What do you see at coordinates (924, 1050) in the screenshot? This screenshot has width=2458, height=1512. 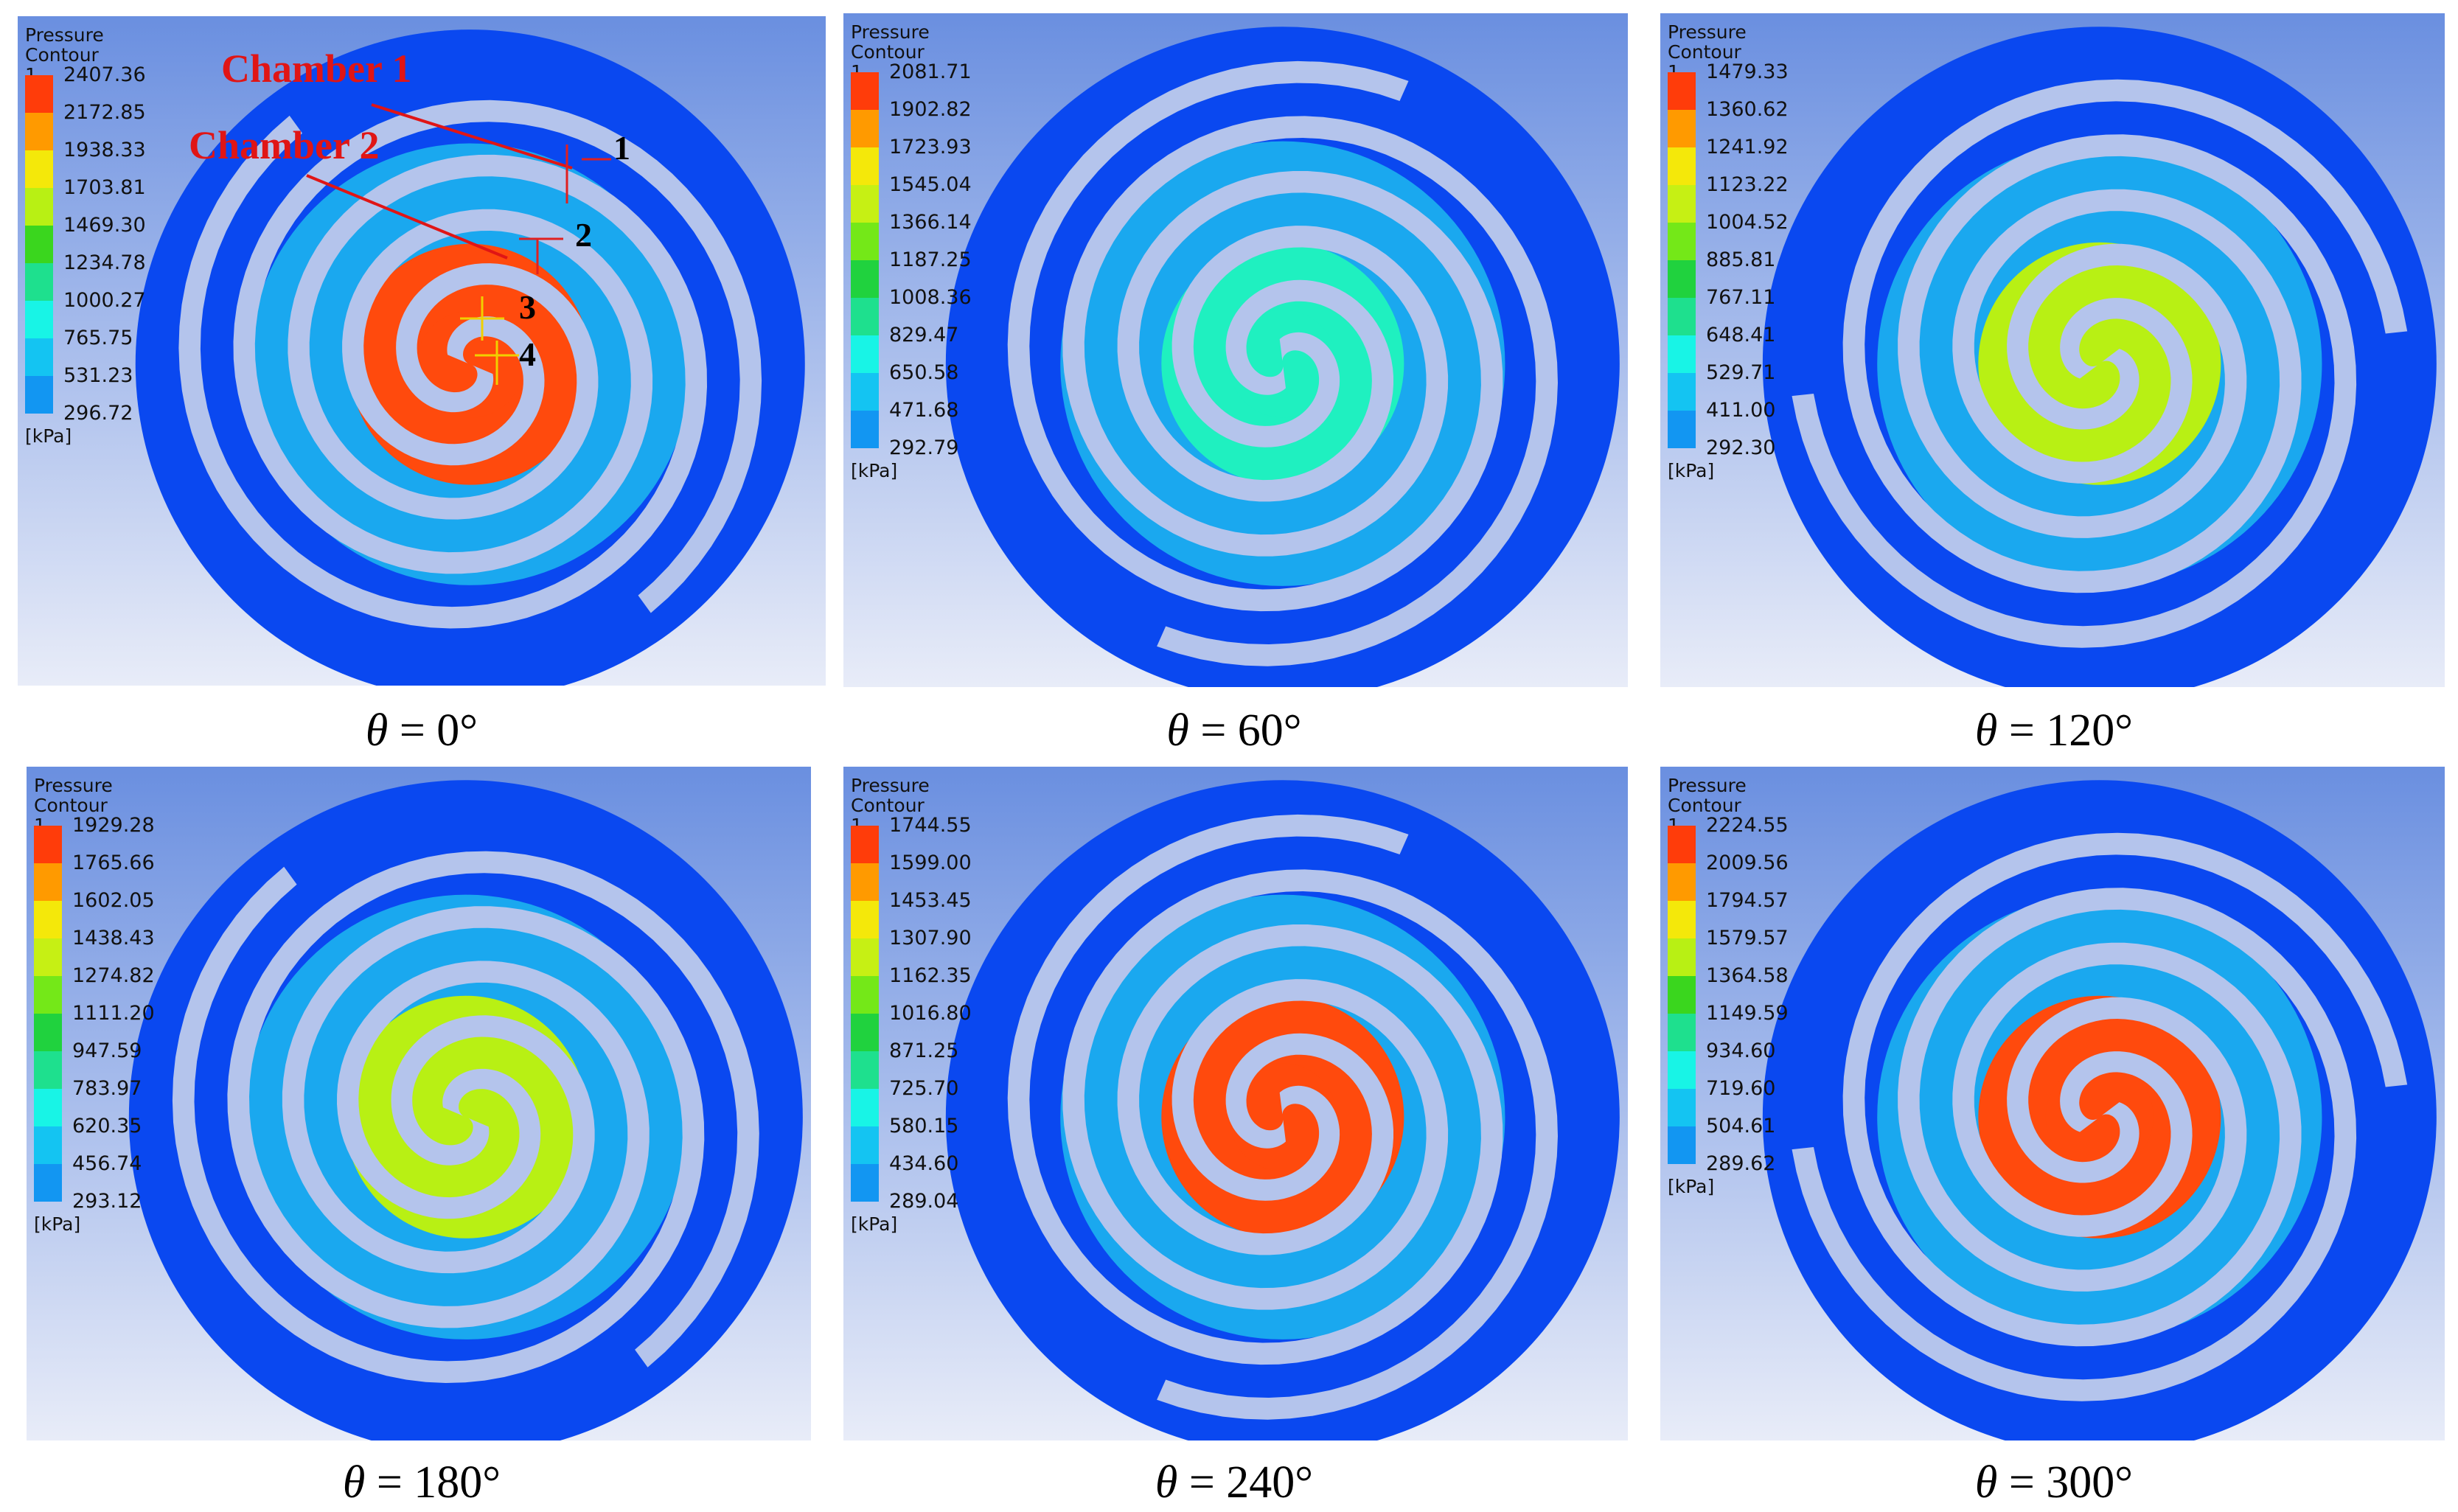 I see `legend-value: 871.25` at bounding box center [924, 1050].